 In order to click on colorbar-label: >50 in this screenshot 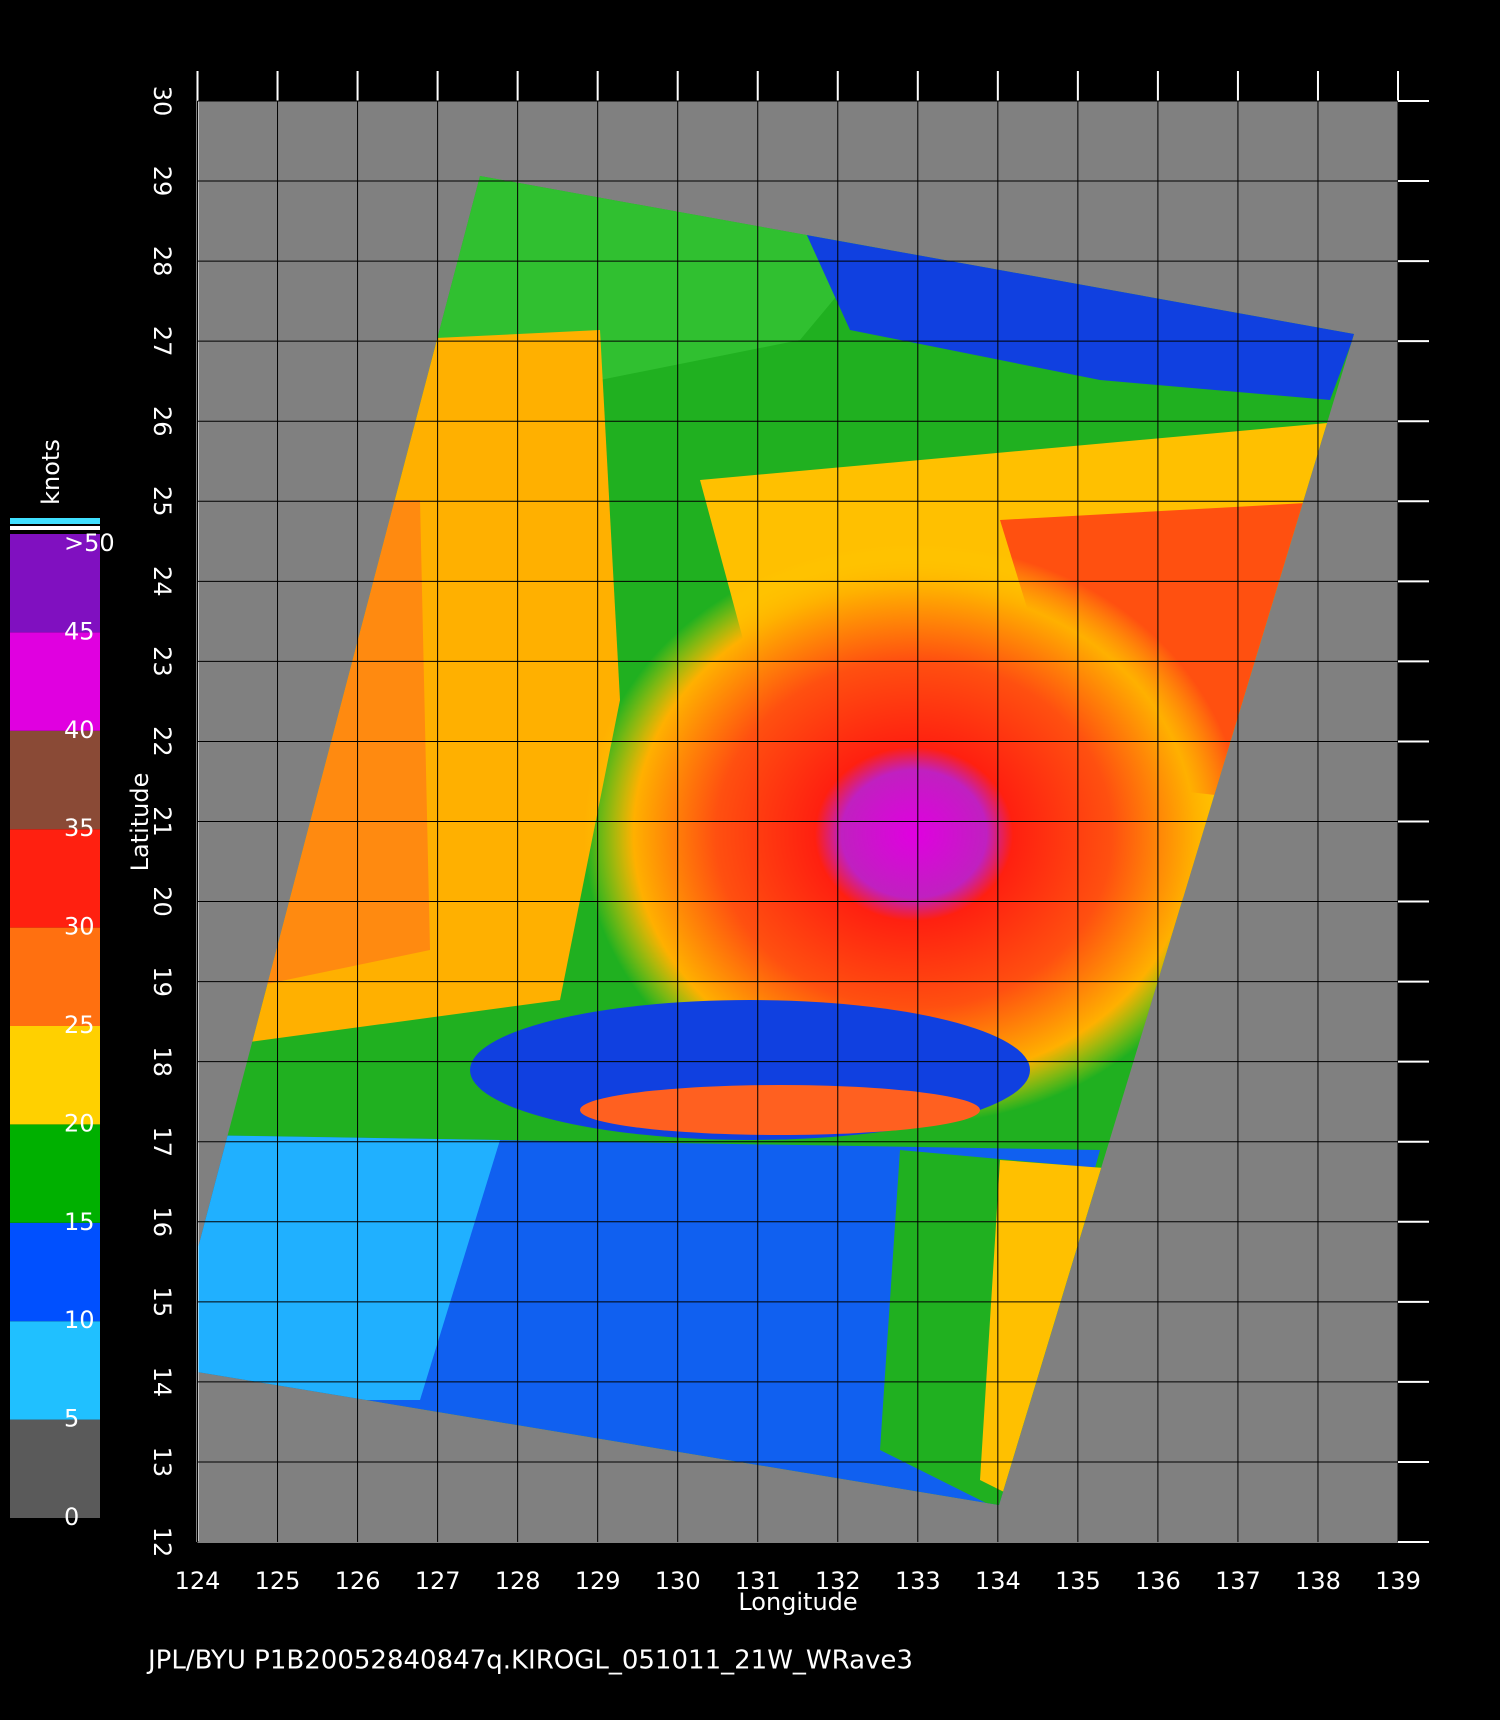, I will do `click(89, 543)`.